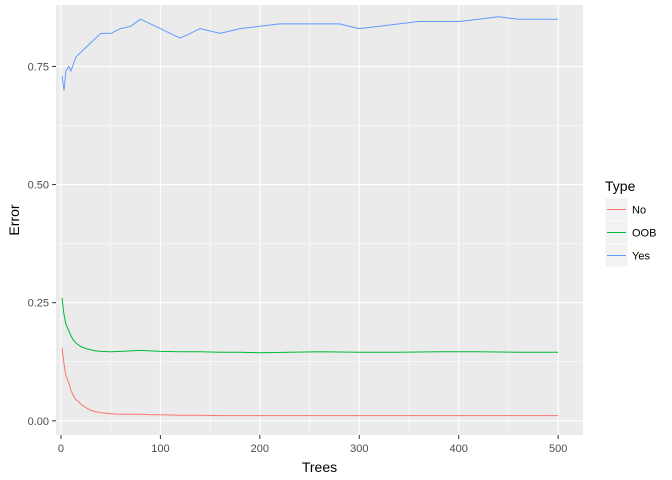  I want to click on legend-title: Type, so click(620, 186).